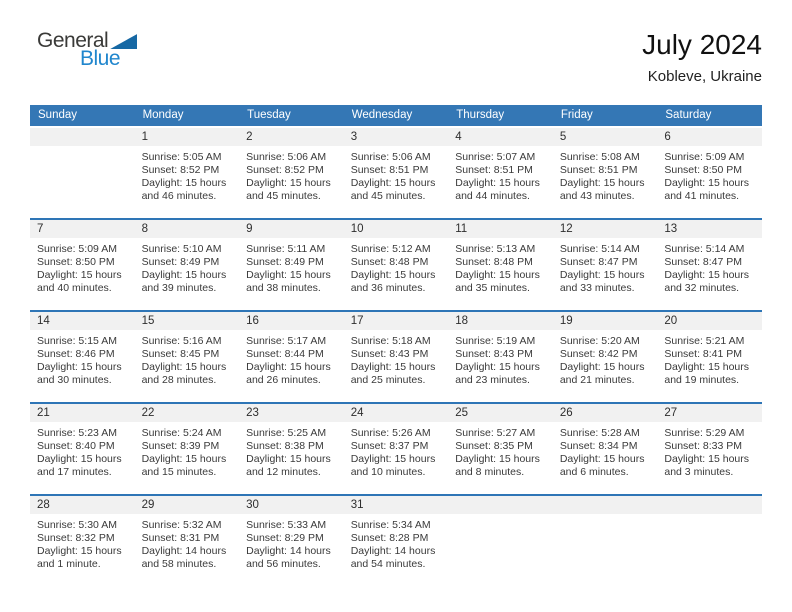  I want to click on day-number-band: 21, so click(82, 413).